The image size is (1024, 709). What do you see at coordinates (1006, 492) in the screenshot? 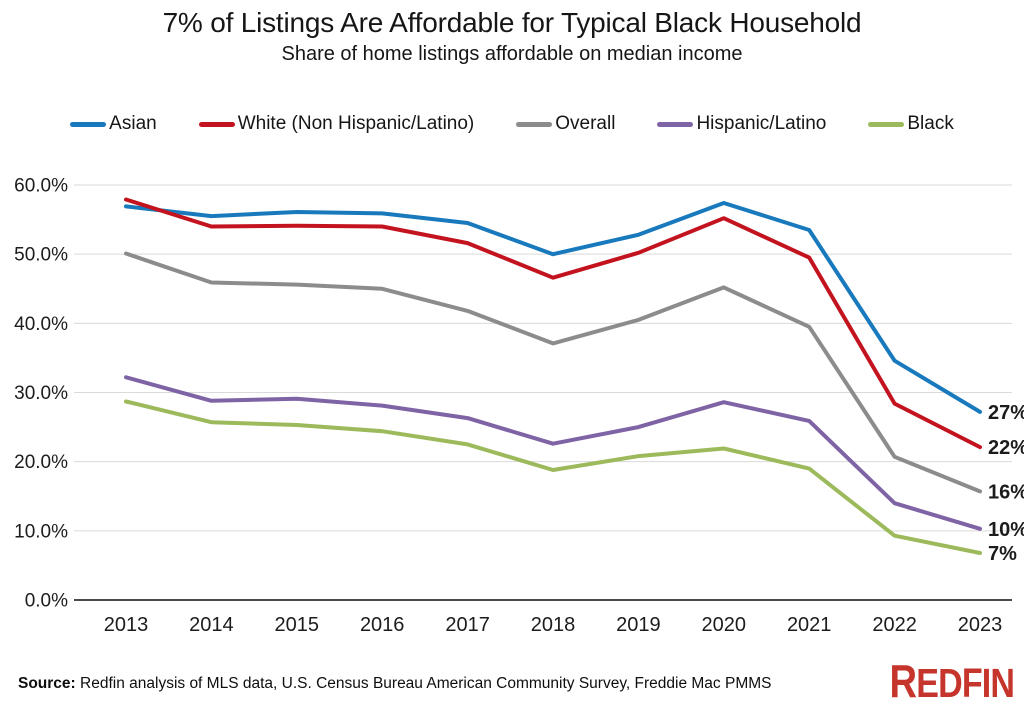
I see `end-label-overall: 16%` at bounding box center [1006, 492].